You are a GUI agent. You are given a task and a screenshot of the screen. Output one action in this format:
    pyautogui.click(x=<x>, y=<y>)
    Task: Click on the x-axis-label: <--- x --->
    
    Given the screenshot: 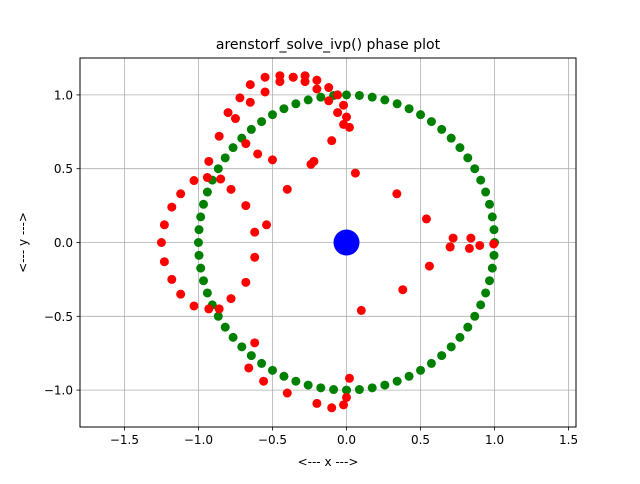 What is the action you would take?
    pyautogui.click(x=328, y=462)
    